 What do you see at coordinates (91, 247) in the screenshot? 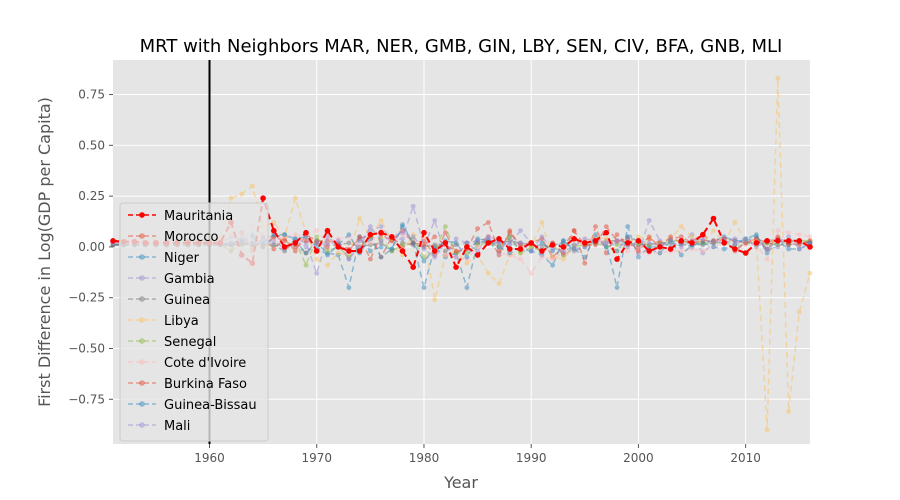
I see `y-tick-label: 0.00` at bounding box center [91, 247].